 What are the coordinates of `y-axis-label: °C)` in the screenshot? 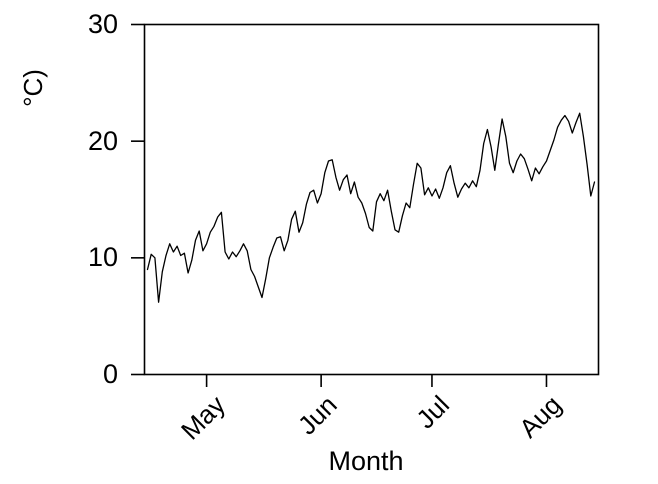 It's located at (33, 88).